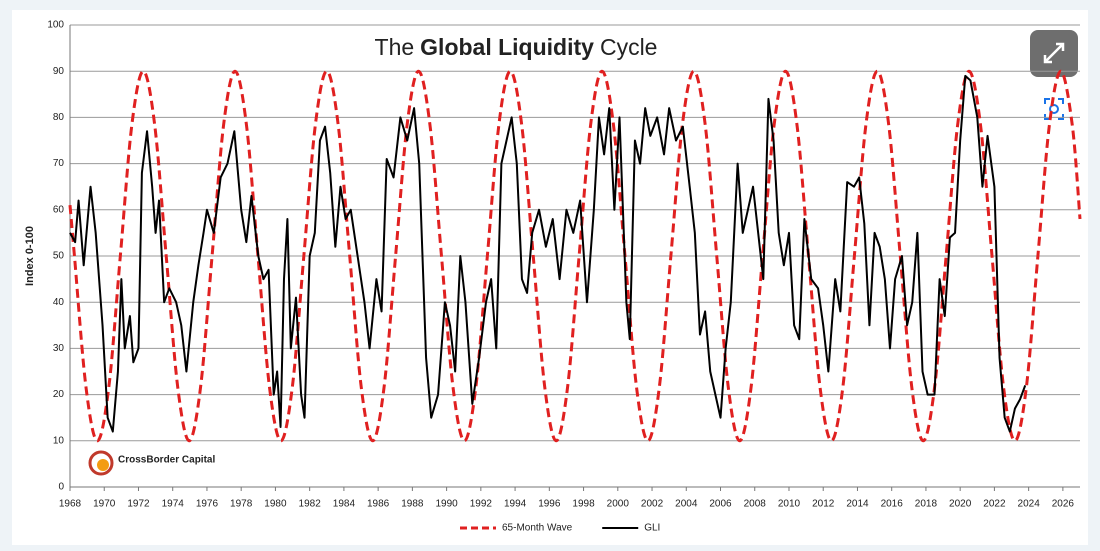 The width and height of the screenshot is (1100, 551). What do you see at coordinates (30, 256) in the screenshot?
I see `y-axis-label: Index 0-100` at bounding box center [30, 256].